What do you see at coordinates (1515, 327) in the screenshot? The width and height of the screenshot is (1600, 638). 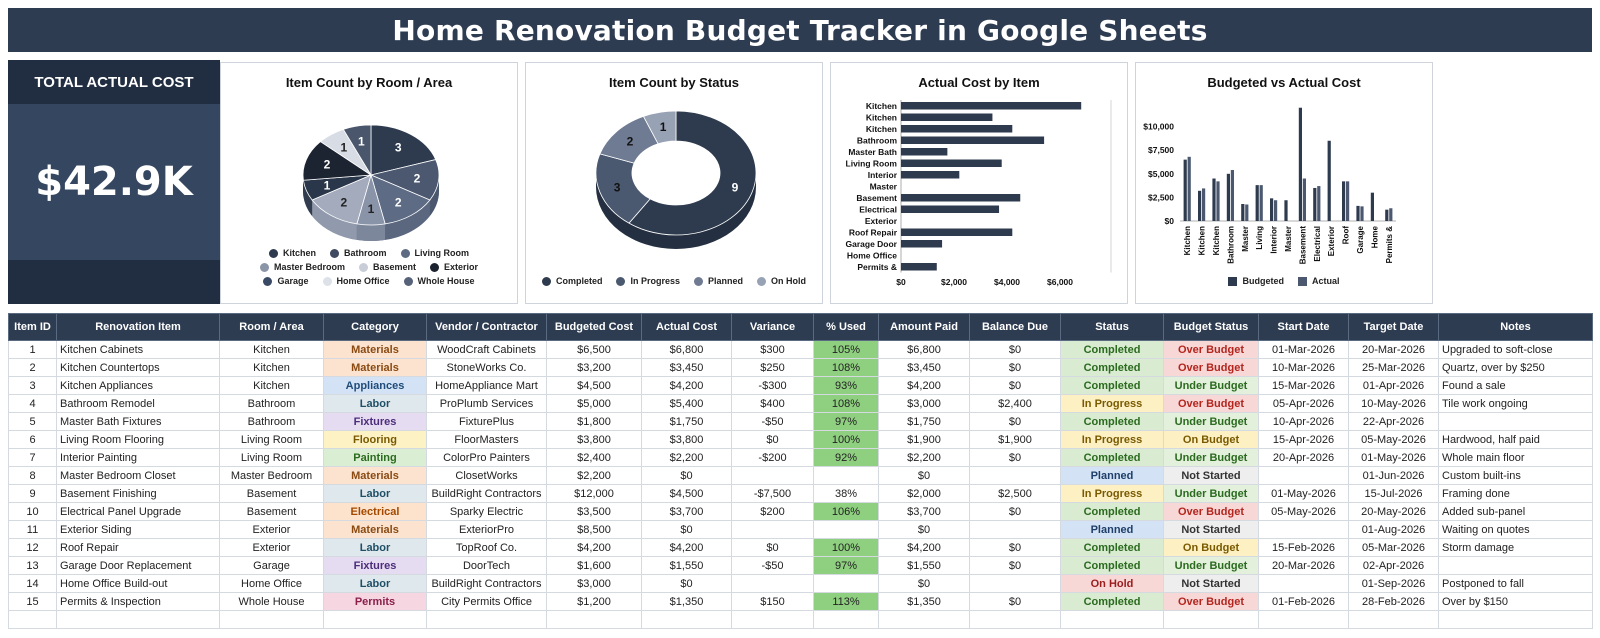 I see `column-header: Notes` at bounding box center [1515, 327].